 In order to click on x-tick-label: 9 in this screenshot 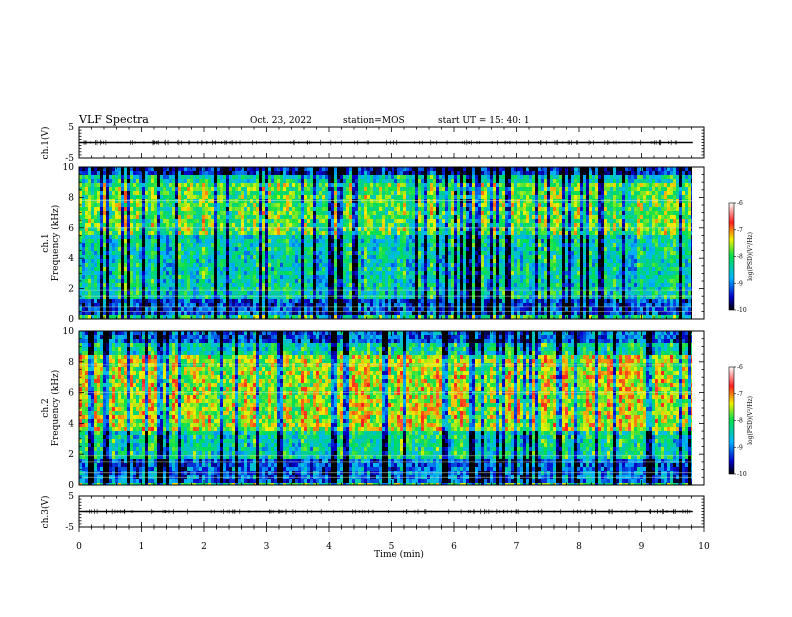, I will do `click(642, 547)`.